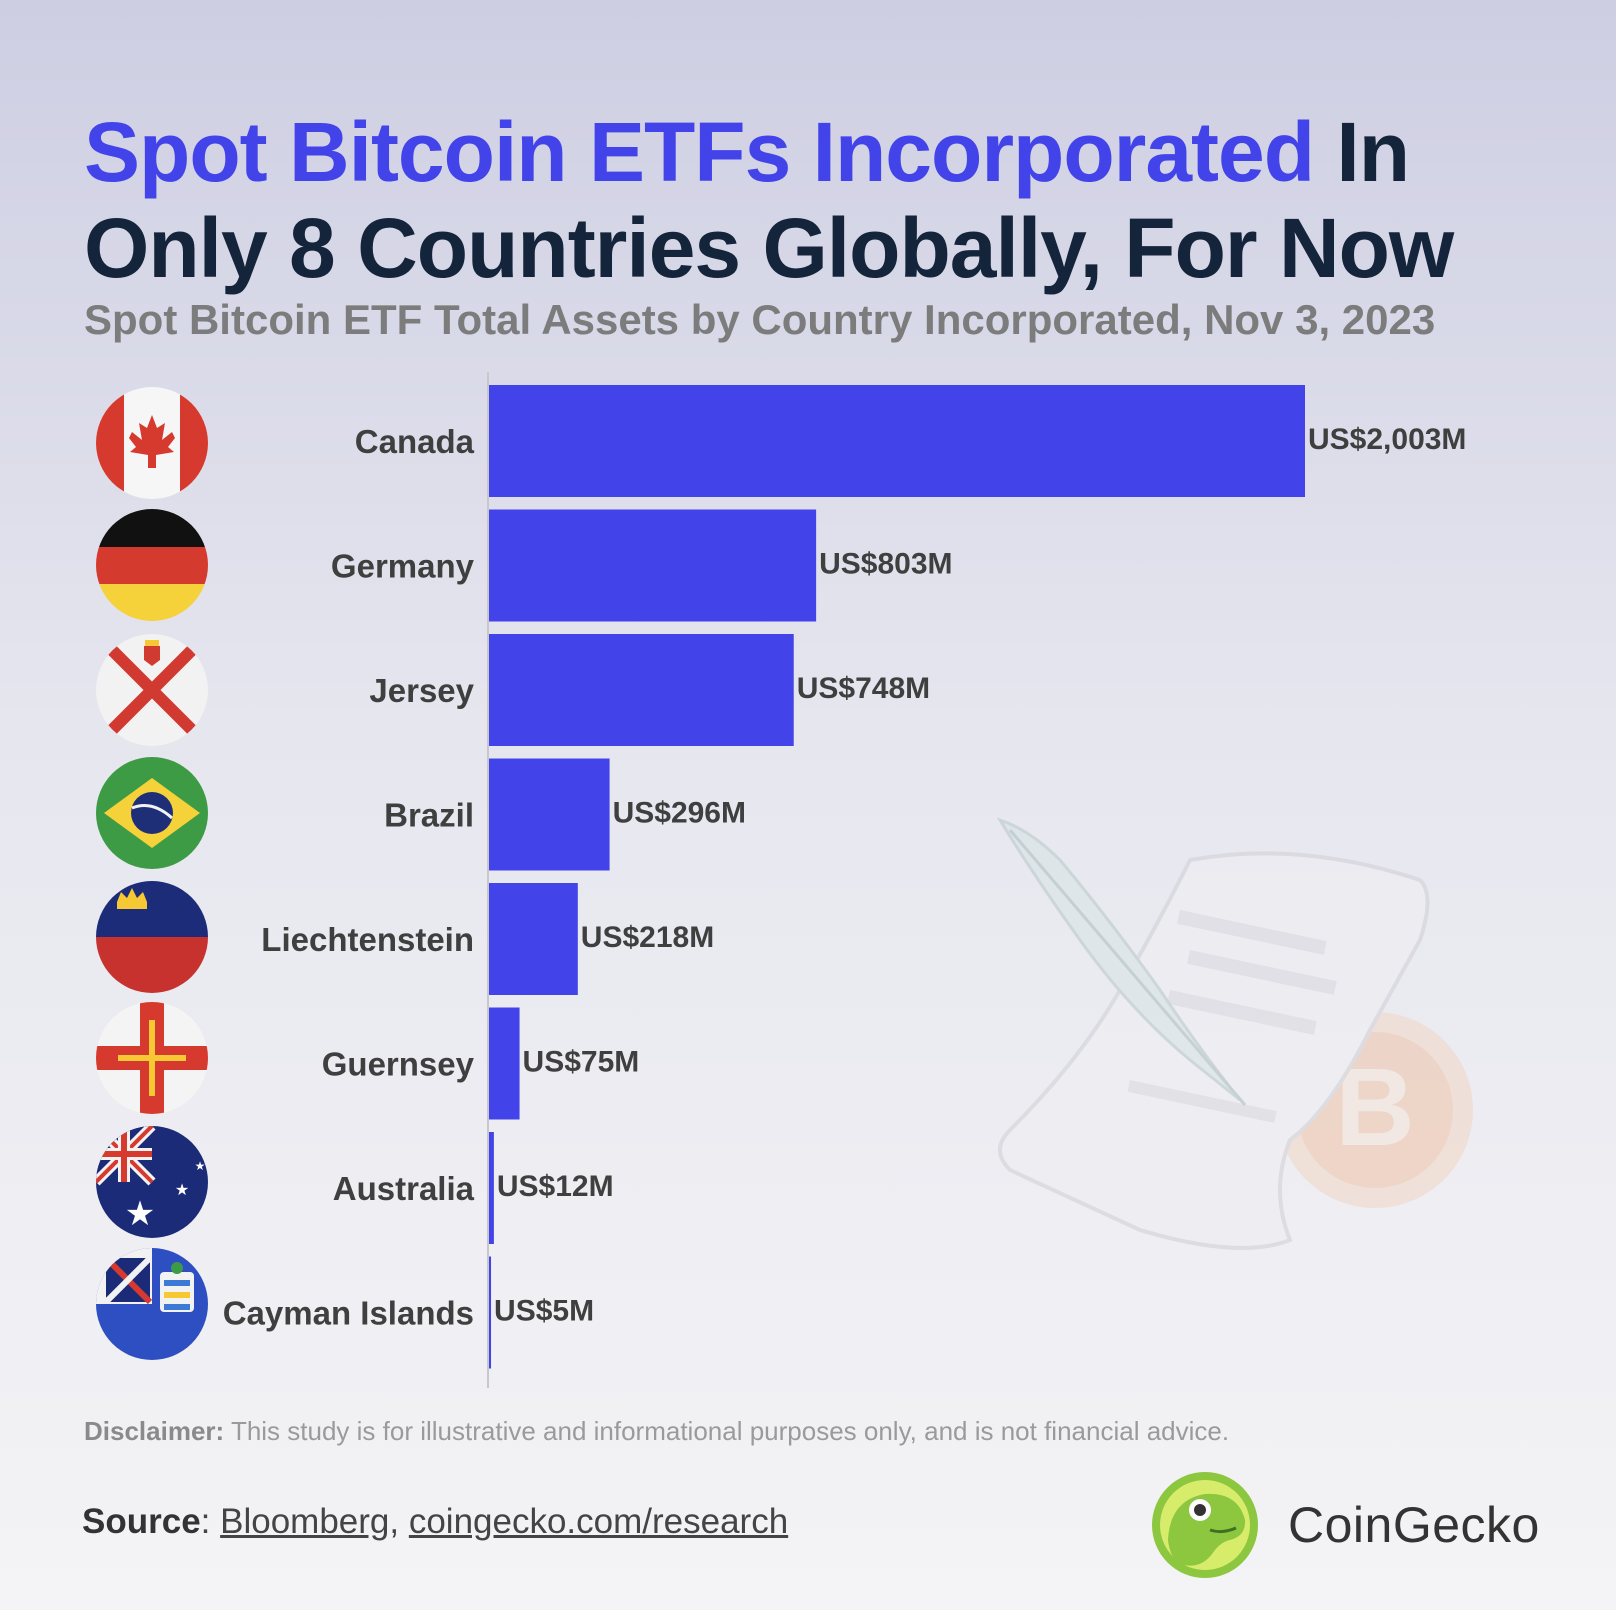  What do you see at coordinates (415, 441) in the screenshot?
I see `category-label: Canada` at bounding box center [415, 441].